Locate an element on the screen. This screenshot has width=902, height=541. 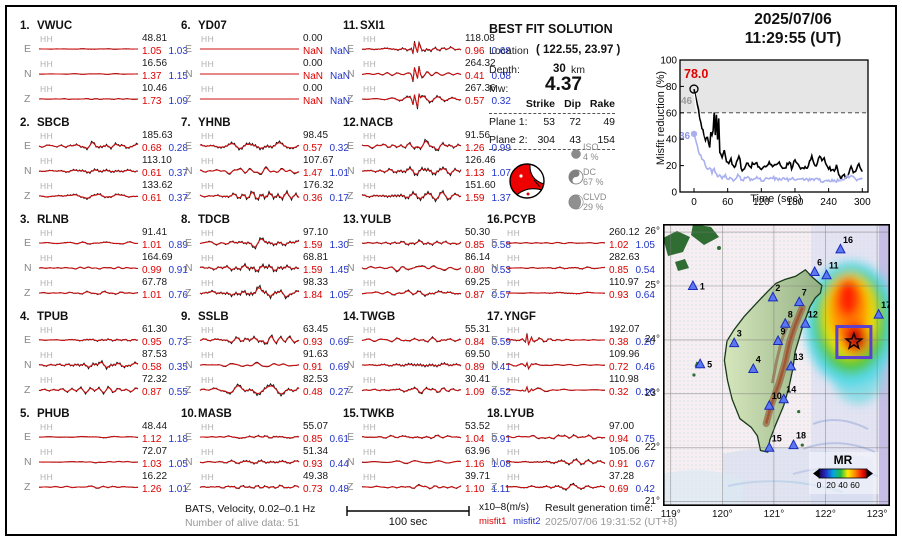
station-code: SBCB is located at coordinates (53, 123).